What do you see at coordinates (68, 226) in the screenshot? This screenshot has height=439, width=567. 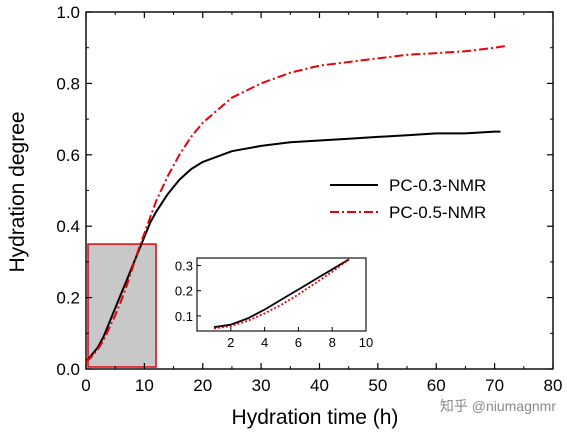 I see `y-tick-label: 0.4` at bounding box center [68, 226].